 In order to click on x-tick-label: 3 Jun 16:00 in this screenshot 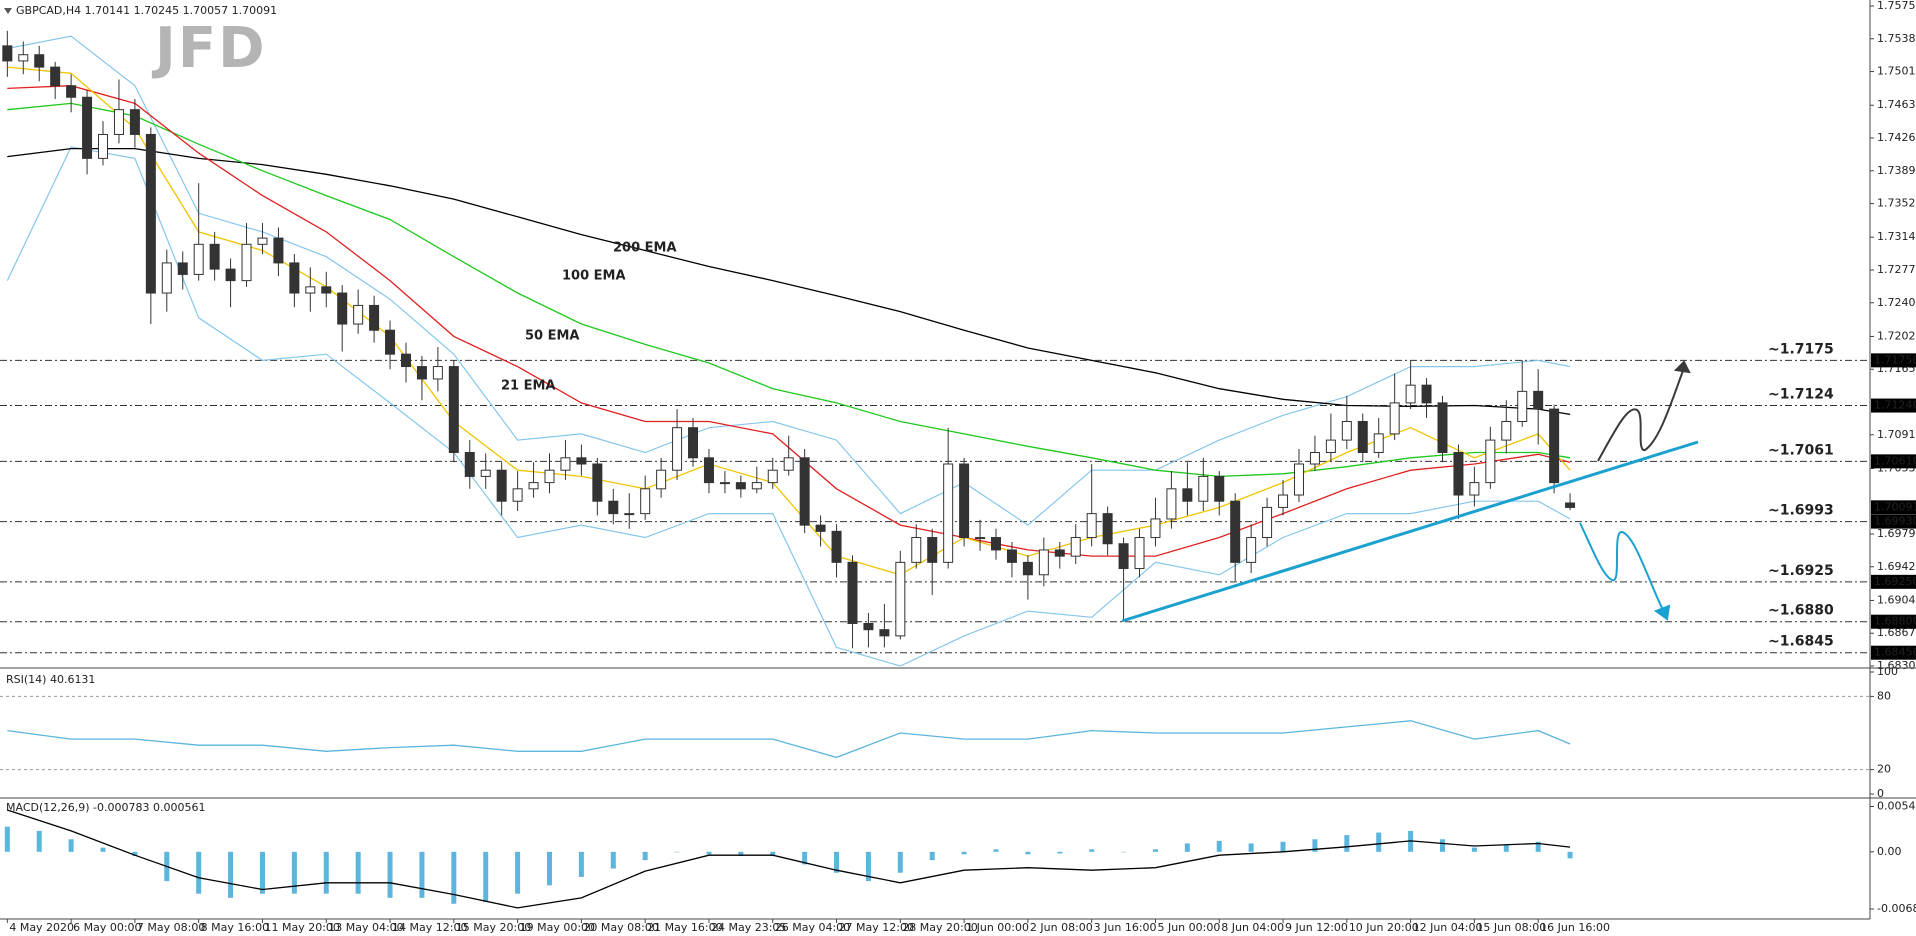, I will do `click(1125, 927)`.